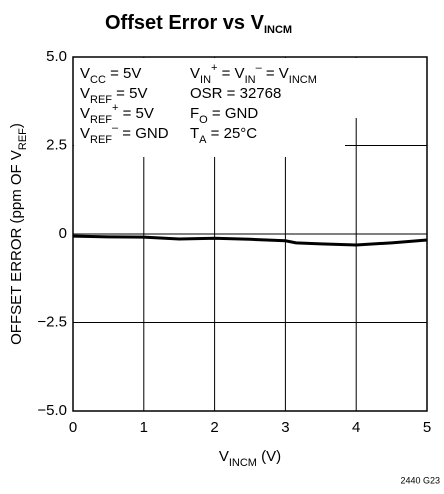  I want to click on annotation: VREF = 5V, so click(113, 95).